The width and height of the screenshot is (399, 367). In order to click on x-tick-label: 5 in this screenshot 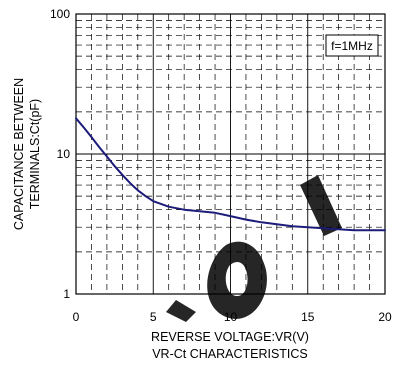, I will do `click(153, 317)`.